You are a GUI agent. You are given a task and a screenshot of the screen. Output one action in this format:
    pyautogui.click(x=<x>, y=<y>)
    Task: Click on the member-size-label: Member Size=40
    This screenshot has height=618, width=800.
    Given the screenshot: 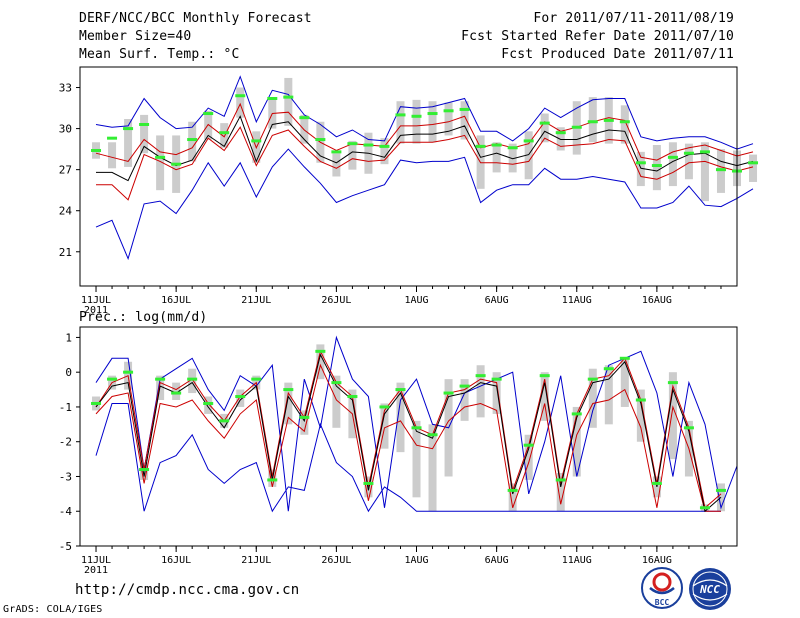 What is the action you would take?
    pyautogui.click(x=135, y=36)
    